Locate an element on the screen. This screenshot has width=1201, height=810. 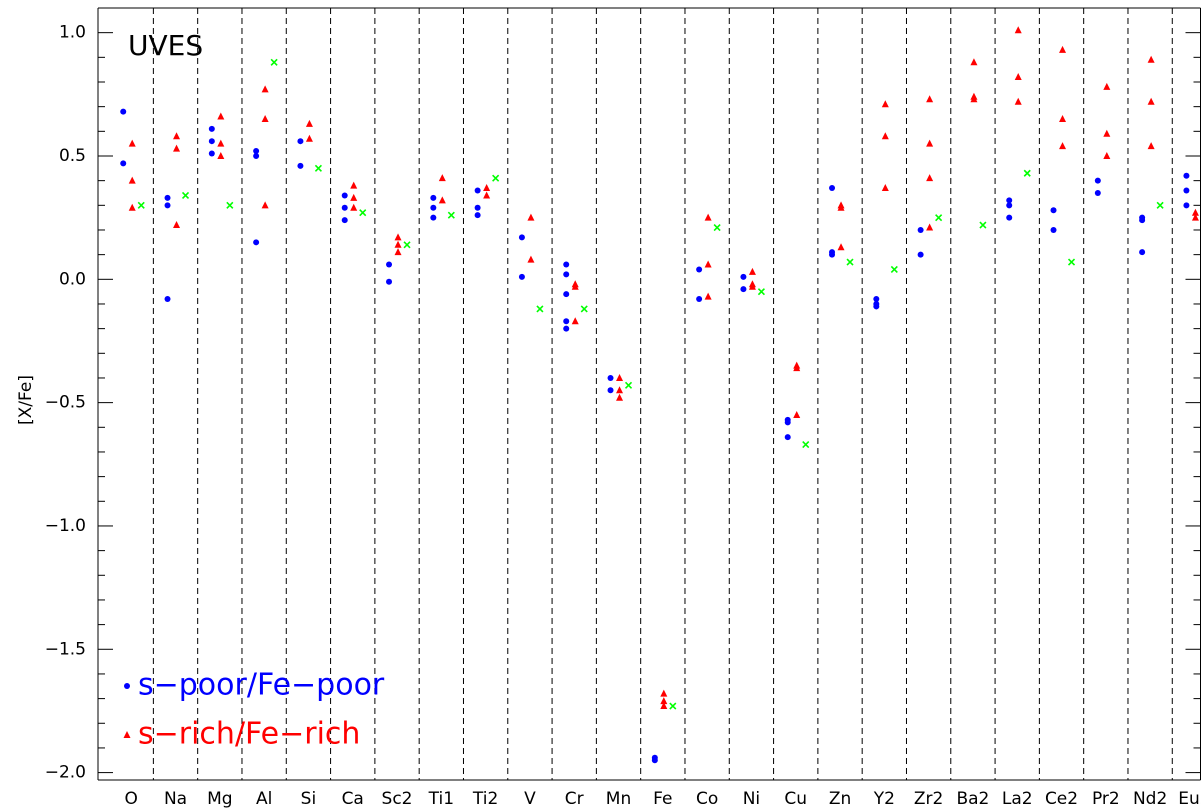
x-tick-label: Ti1 is located at coordinates (441, 799).